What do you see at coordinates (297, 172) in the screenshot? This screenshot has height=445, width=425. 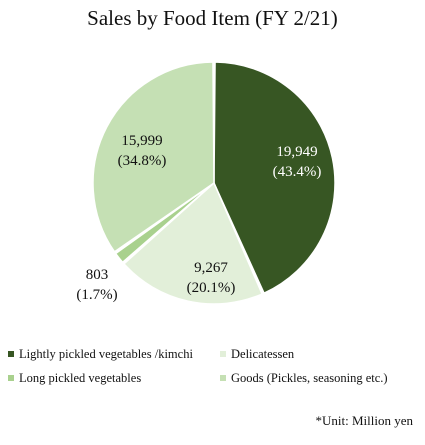 I see `slice-percent-label: (43.4%)` at bounding box center [297, 172].